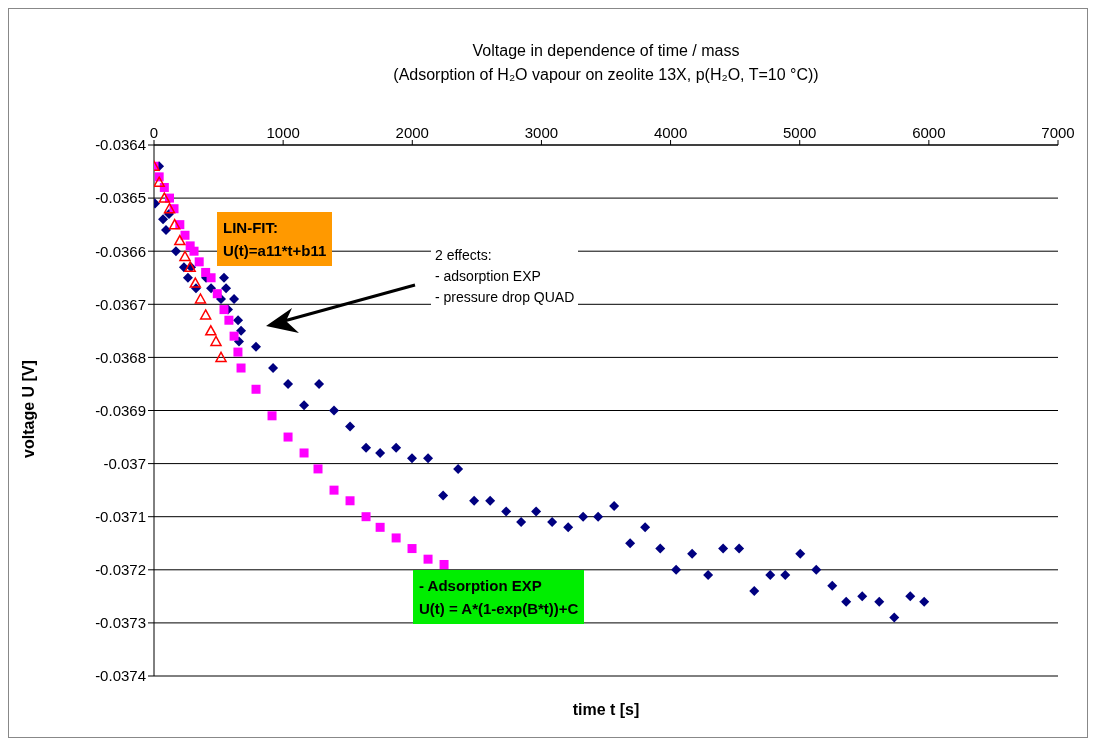  Describe the element at coordinates (120, 676) in the screenshot. I see `y-tick-label: -0.0374` at that location.